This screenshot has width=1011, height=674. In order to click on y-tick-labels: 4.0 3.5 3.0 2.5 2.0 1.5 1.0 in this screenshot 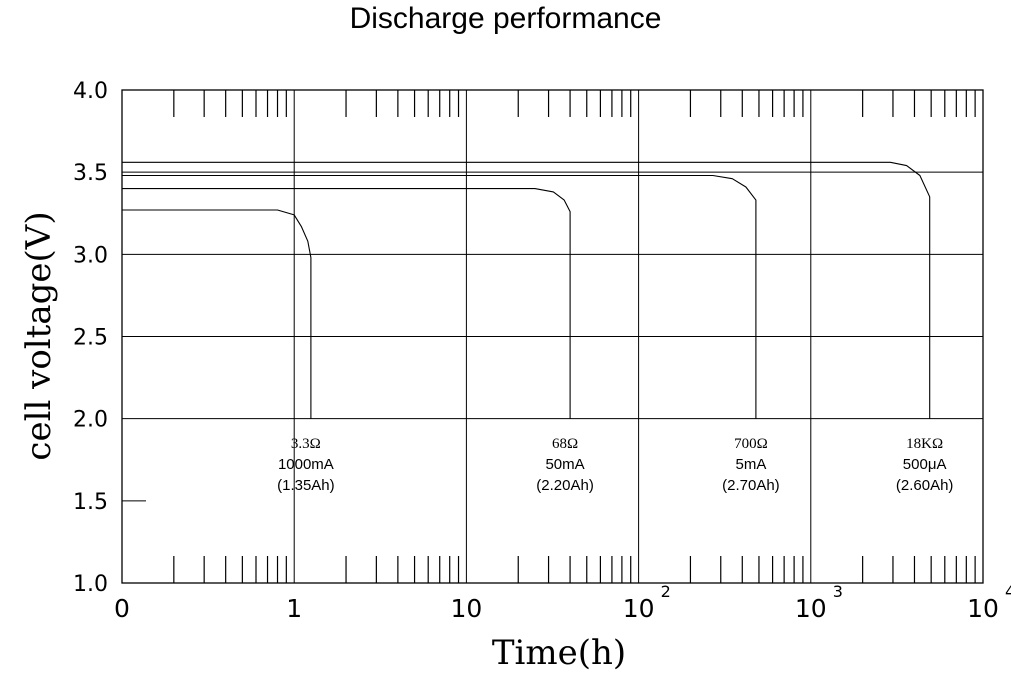, I will do `click(90, 338)`.